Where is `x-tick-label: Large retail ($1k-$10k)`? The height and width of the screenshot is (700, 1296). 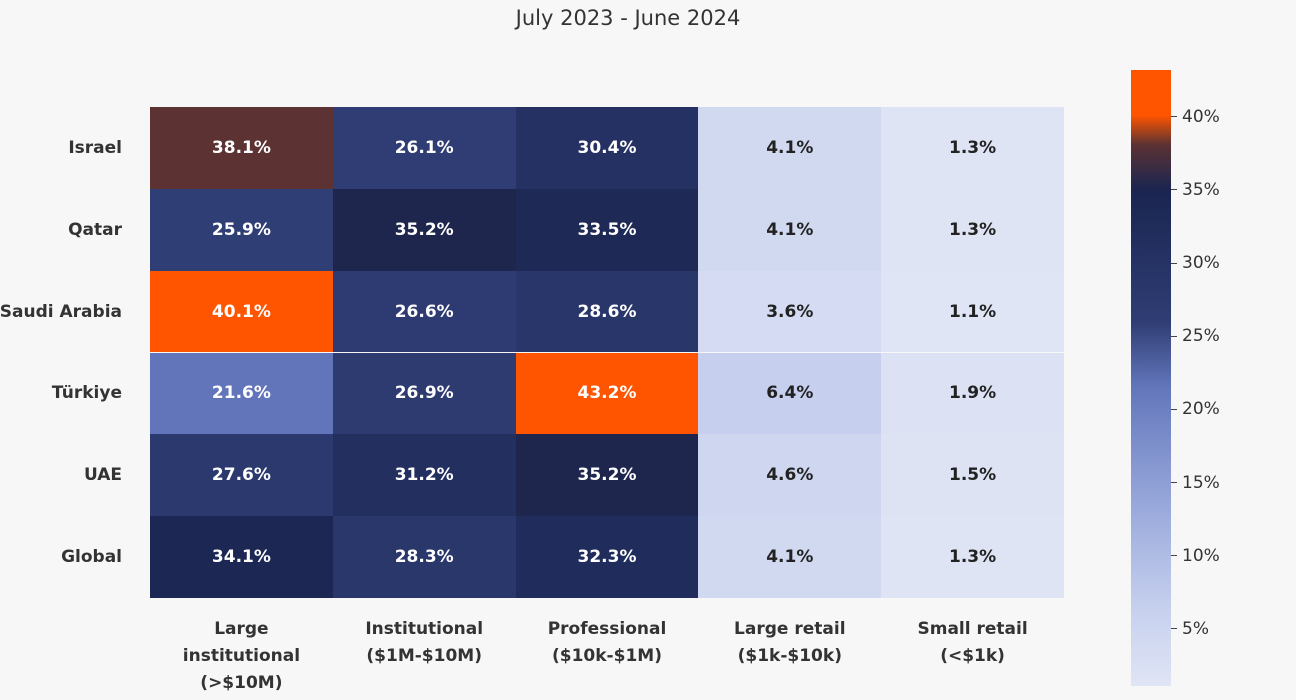
x-tick-label: Large retail ($1k-$10k) is located at coordinates (790, 642).